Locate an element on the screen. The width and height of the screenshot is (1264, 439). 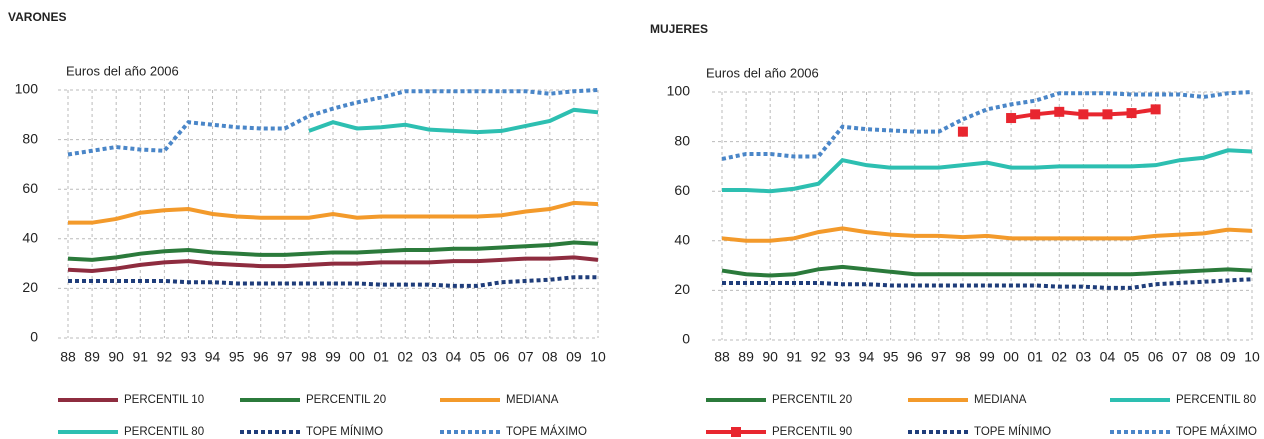
legend-label: PERCENTIL 90 is located at coordinates (812, 432).